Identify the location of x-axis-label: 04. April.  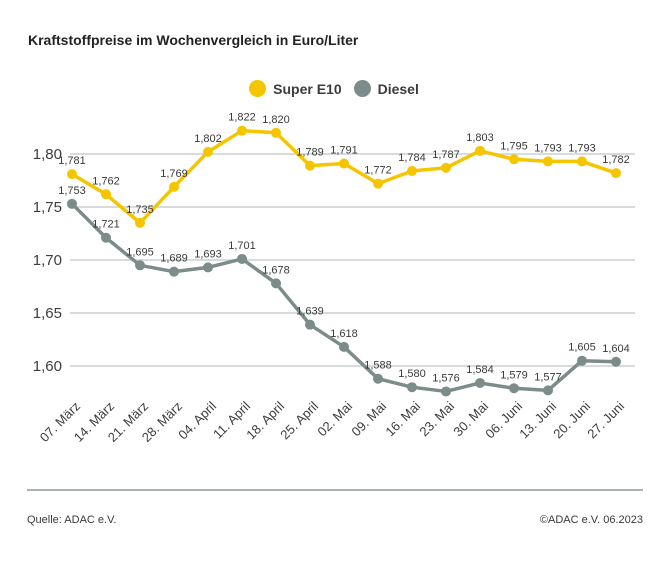
(197, 420).